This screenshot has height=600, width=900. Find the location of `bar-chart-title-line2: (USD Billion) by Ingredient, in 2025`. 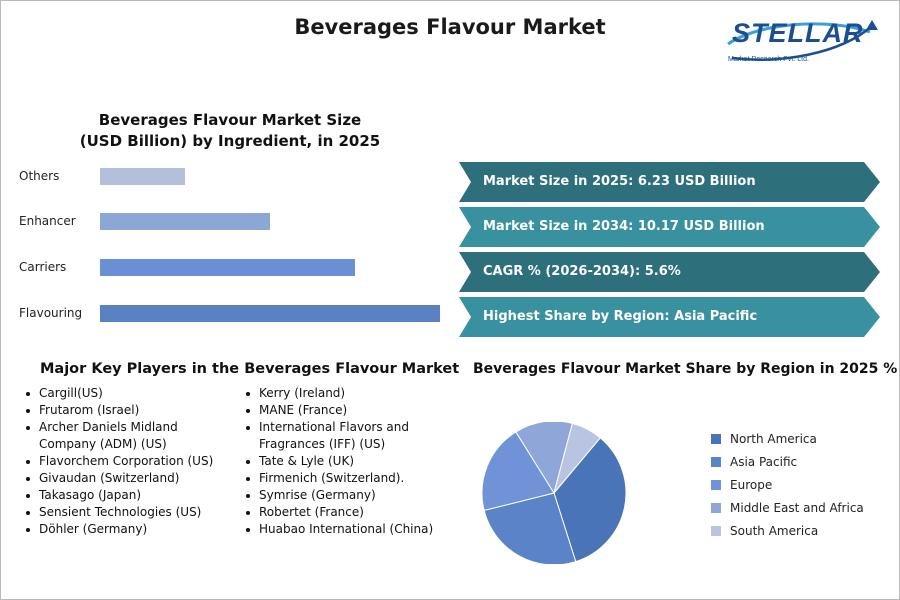

bar-chart-title-line2: (USD Billion) by Ingredient, in 2025 is located at coordinates (230, 141).